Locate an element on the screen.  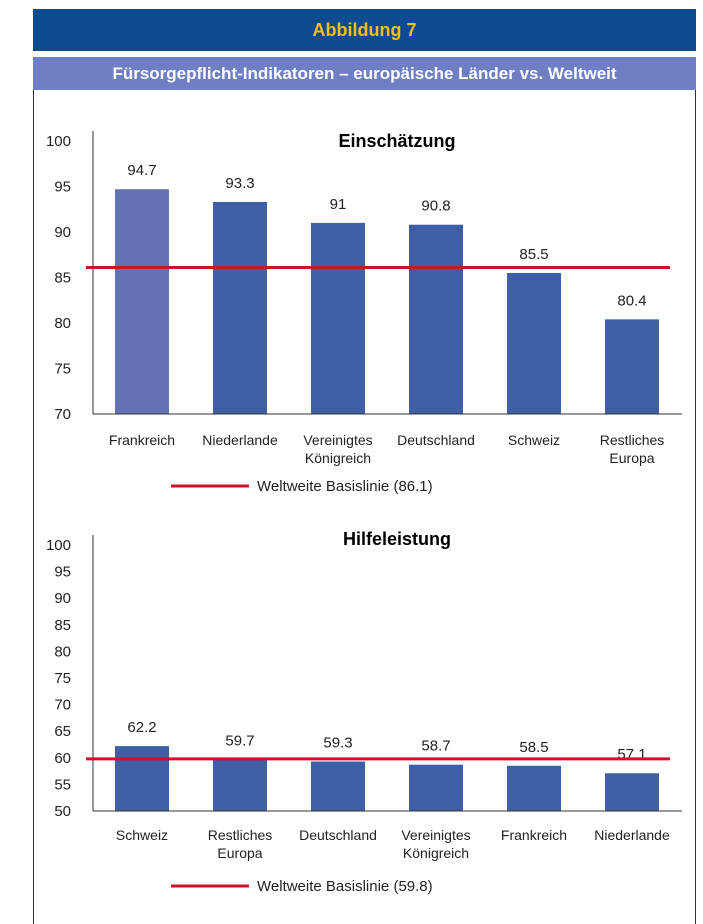
figure-label-bar: Abbildung 7 is located at coordinates (364, 30).